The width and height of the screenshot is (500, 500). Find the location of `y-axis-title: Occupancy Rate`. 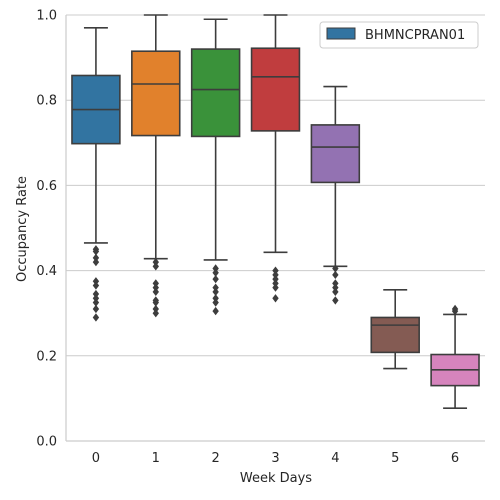

y-axis-title: Occupancy Rate is located at coordinates (22, 229).